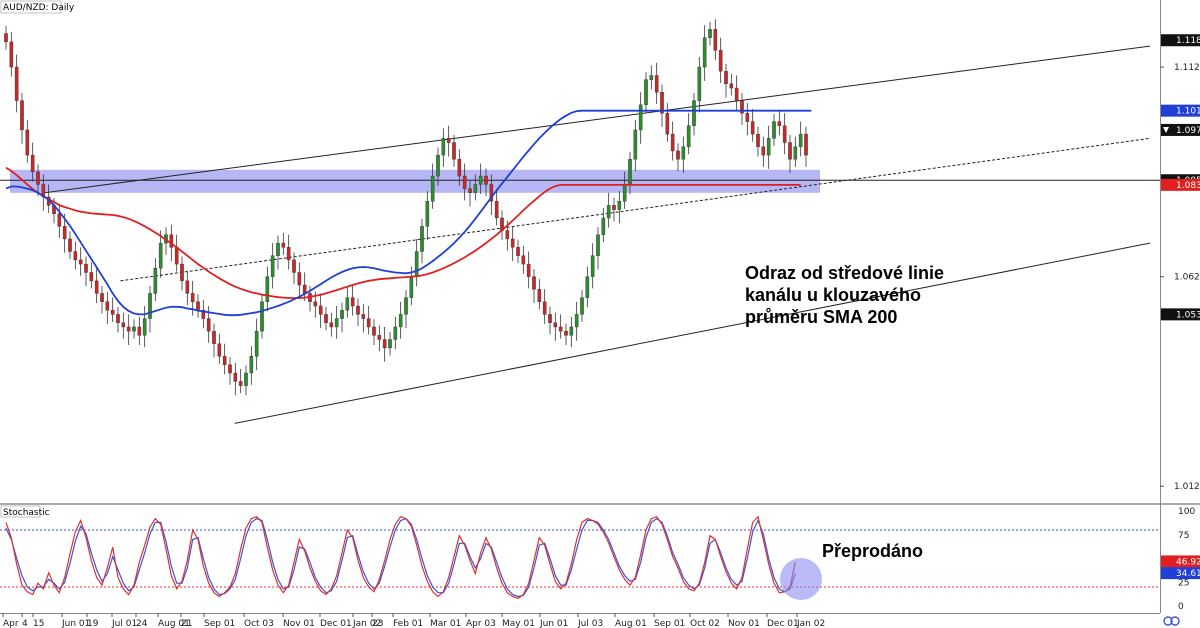  Describe the element at coordinates (219, 623) in the screenshot. I see `x-tick-label: Sep 01` at that location.